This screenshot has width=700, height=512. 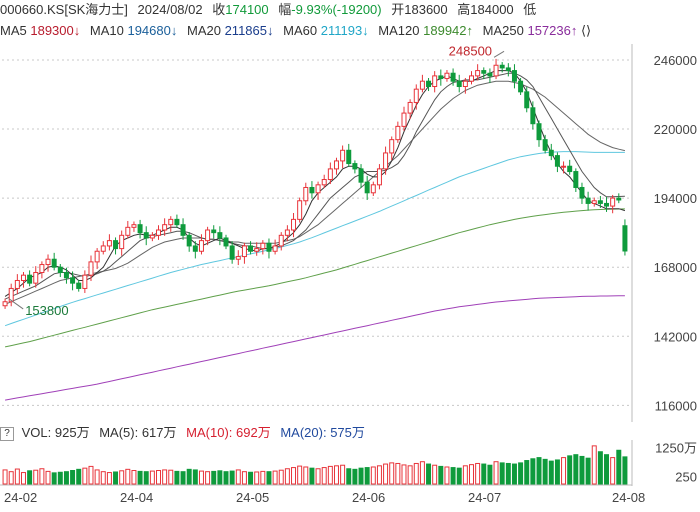 What do you see at coordinates (336, 9) in the screenshot?
I see `change-value: -9.93%(-19200)` at bounding box center [336, 9].